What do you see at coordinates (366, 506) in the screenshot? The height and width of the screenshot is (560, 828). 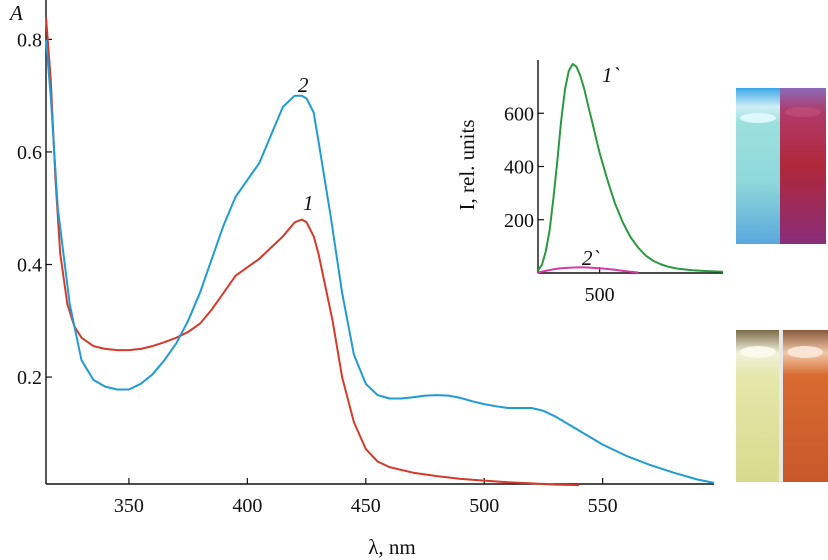 I see `x-tick-label: 450` at bounding box center [366, 506].